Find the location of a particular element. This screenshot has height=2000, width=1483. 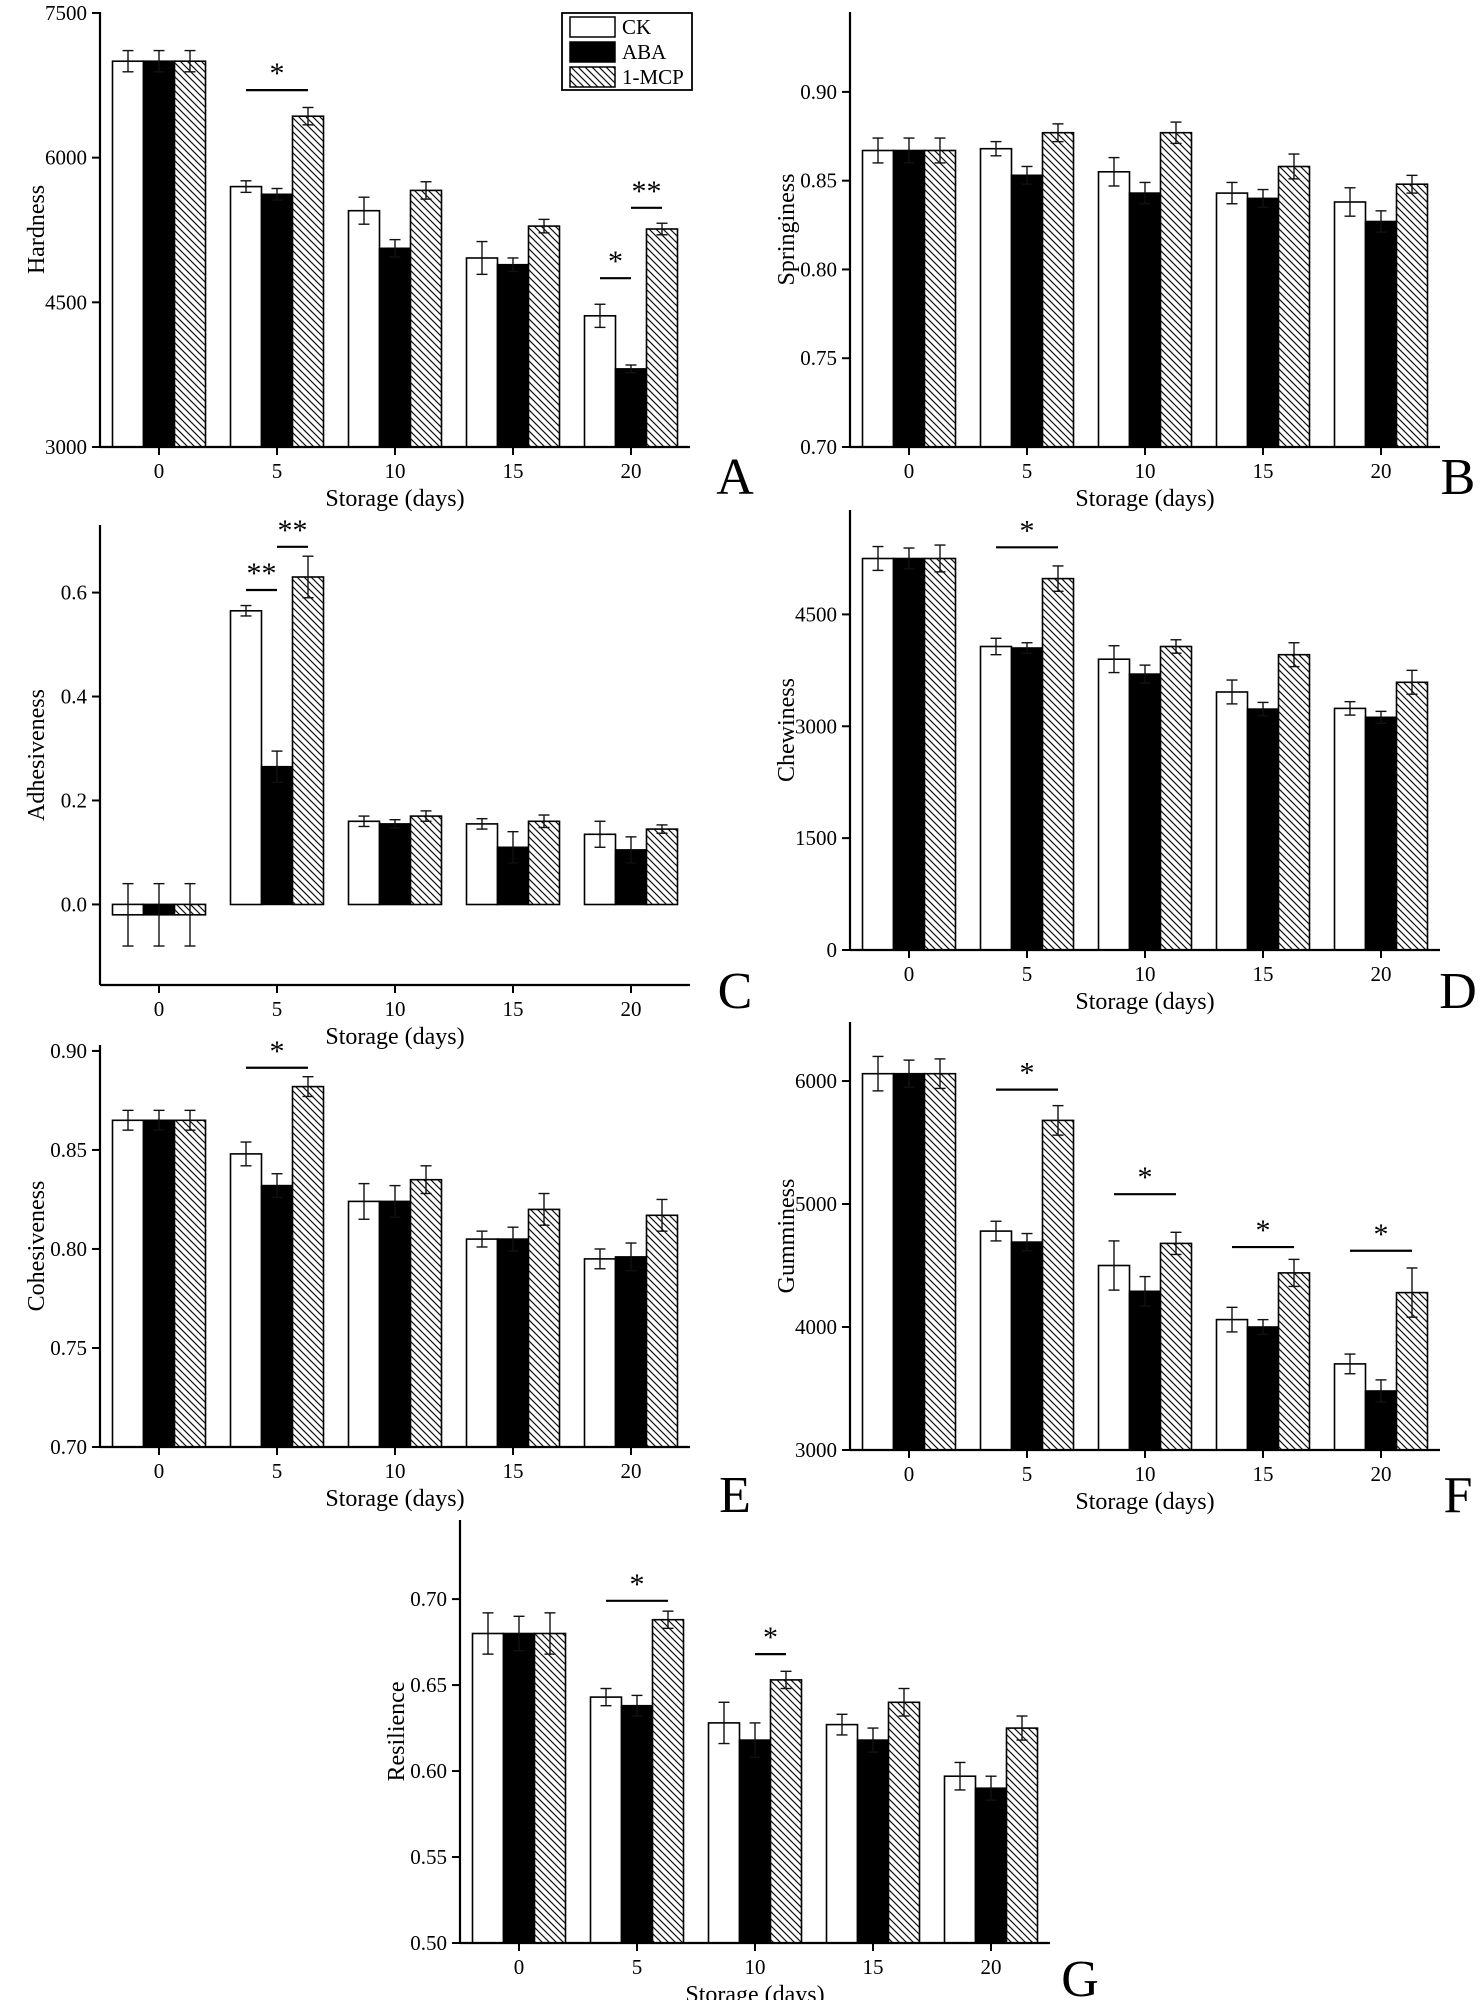

error-bar-D-1-MCP-day10 is located at coordinates (1176, 646).